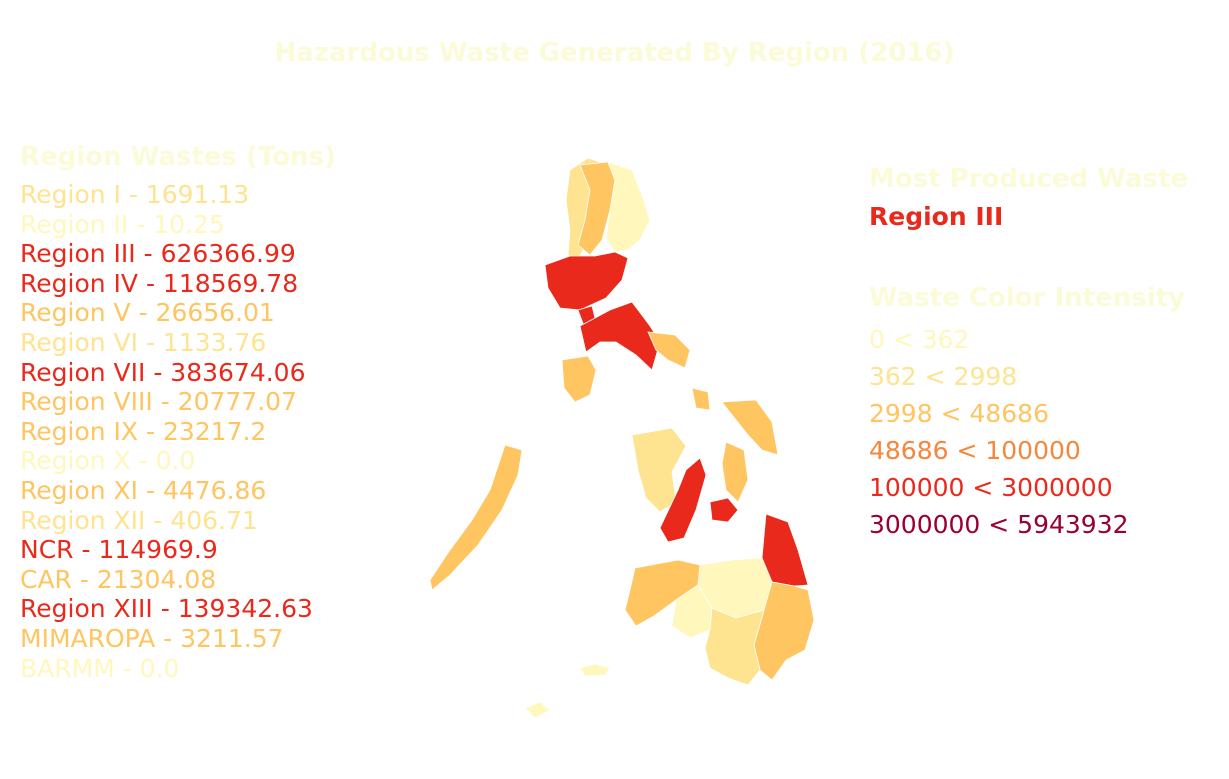  What do you see at coordinates (734, 646) in the screenshot?
I see `map-region-xii` at bounding box center [734, 646].